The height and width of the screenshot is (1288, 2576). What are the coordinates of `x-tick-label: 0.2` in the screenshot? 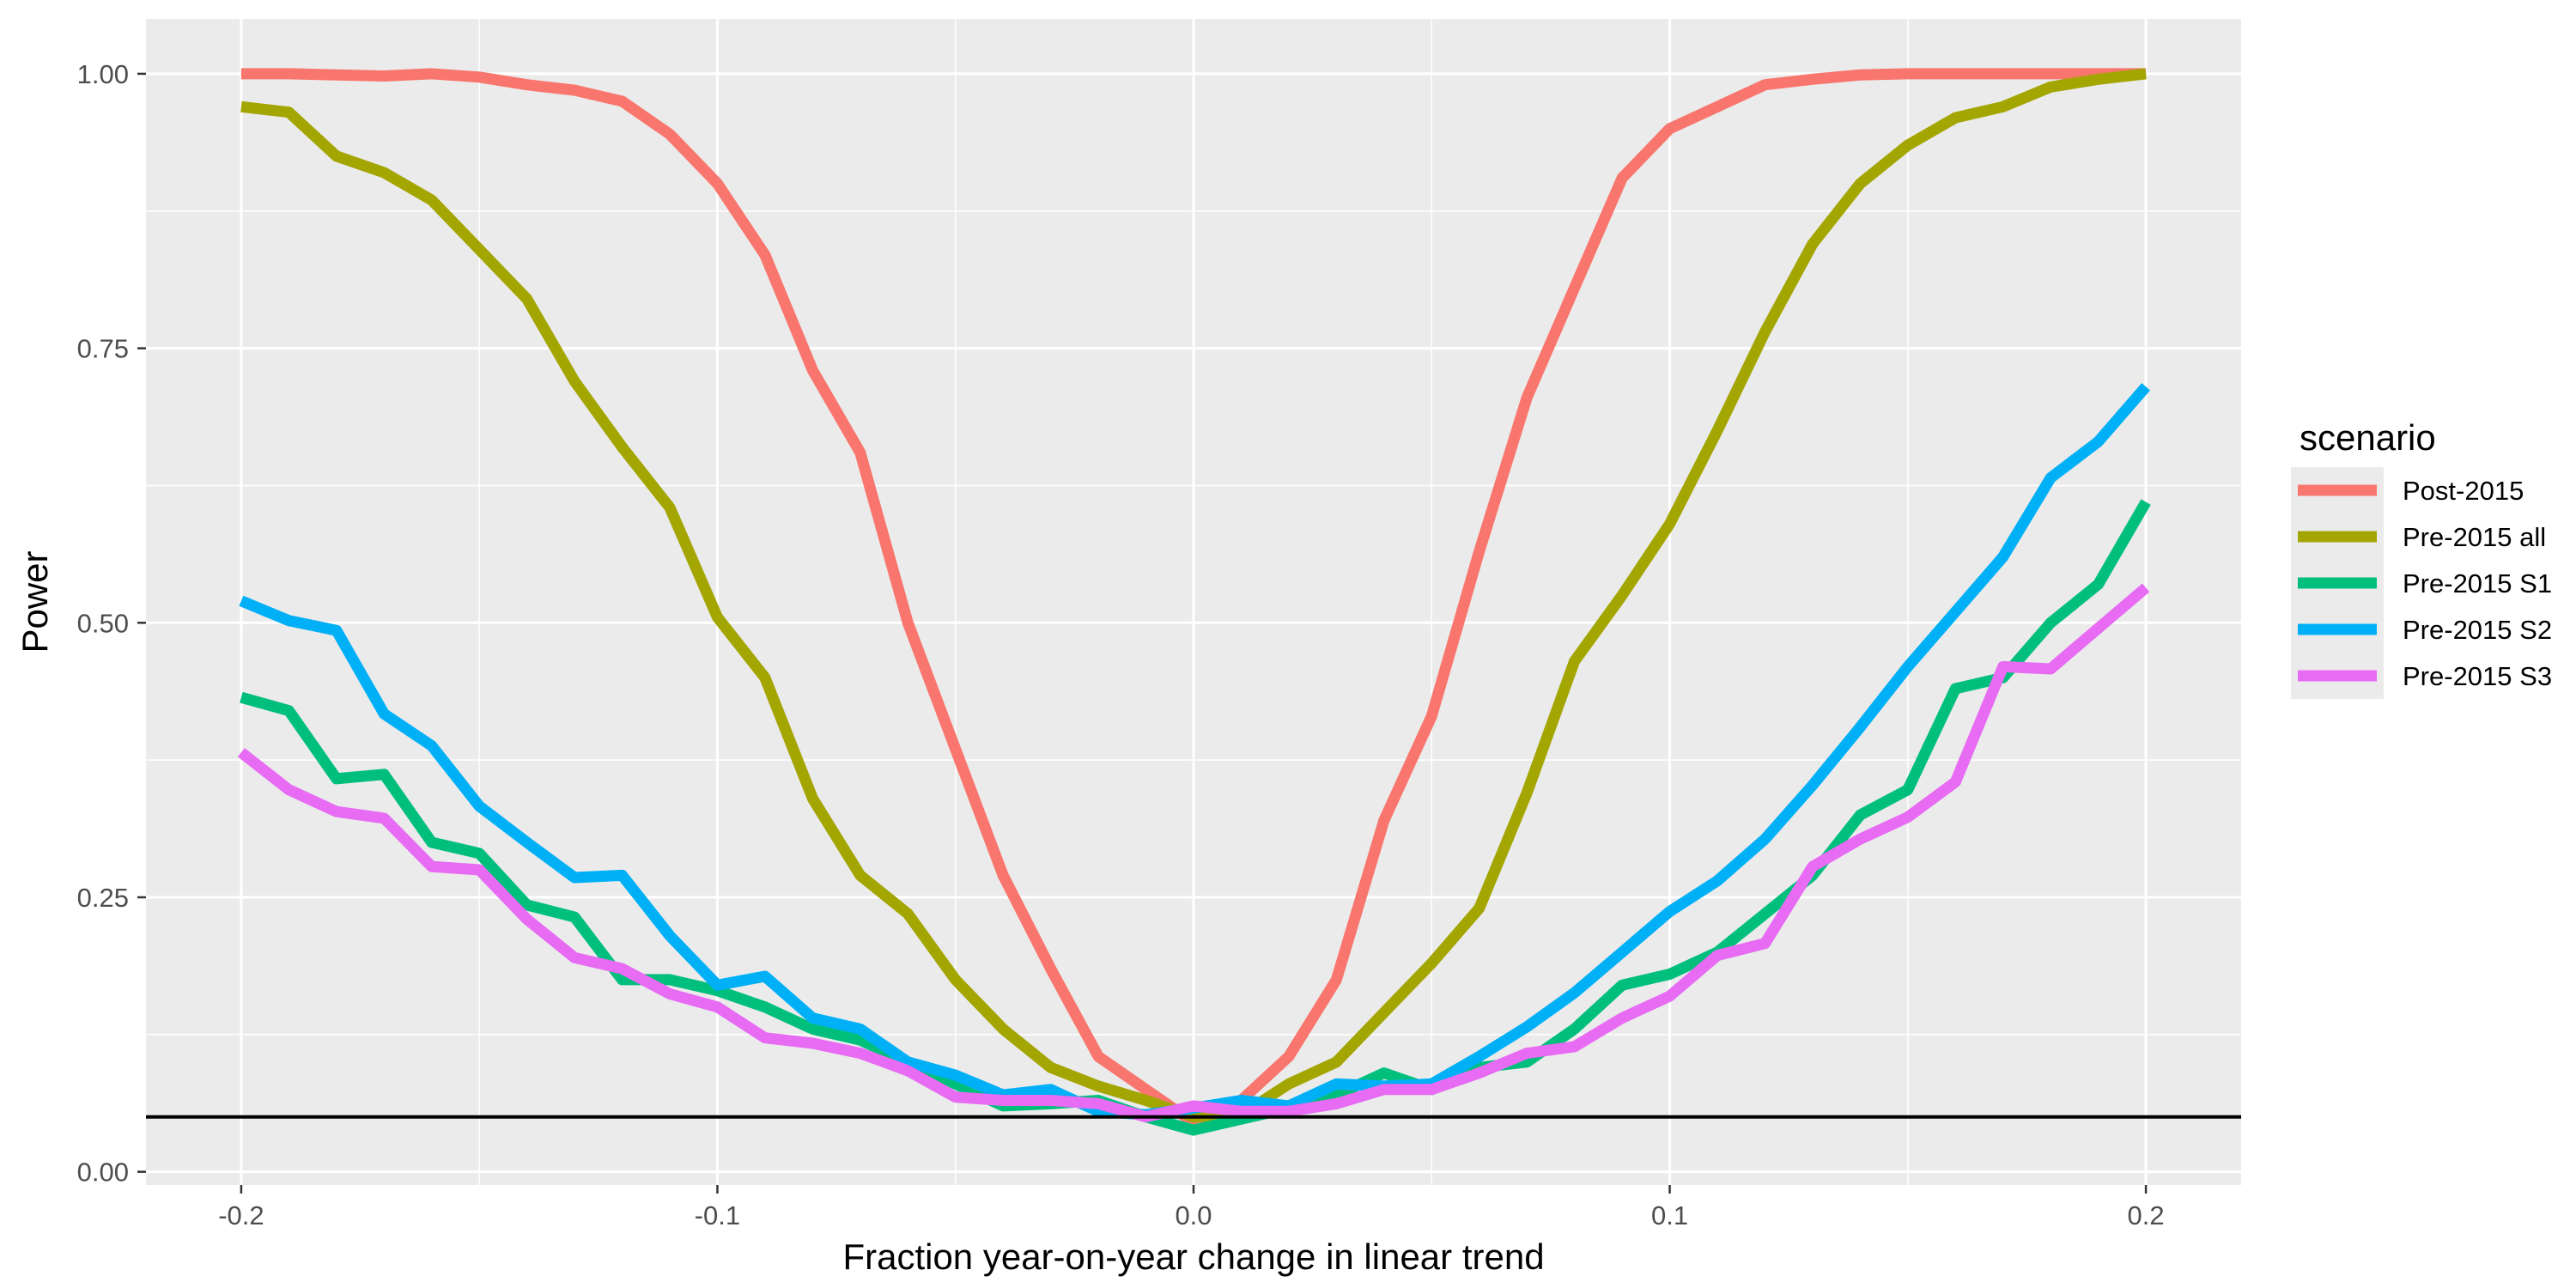 It's located at (2146, 1215).